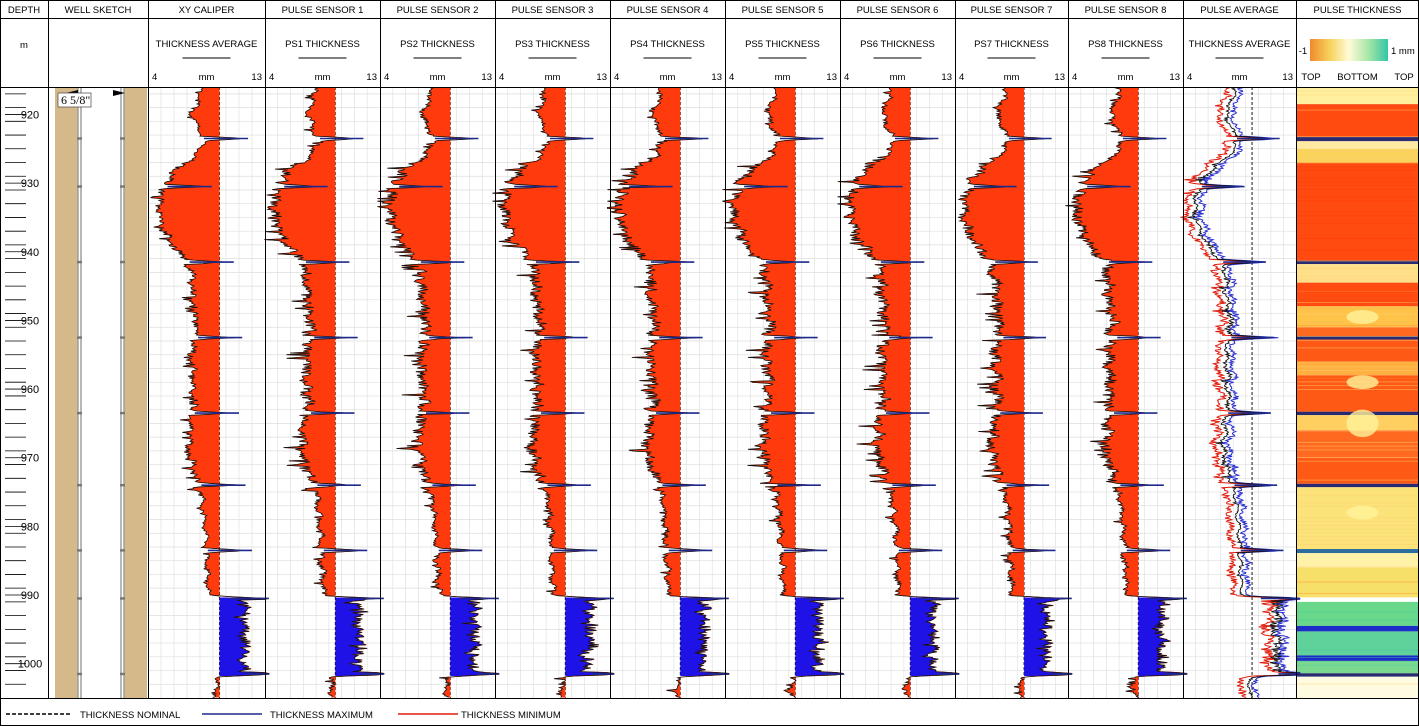 Image resolution: width=1419 pixels, height=726 pixels. Describe the element at coordinates (24, 10) in the screenshot. I see `depth-track-title: DEPTH` at that location.